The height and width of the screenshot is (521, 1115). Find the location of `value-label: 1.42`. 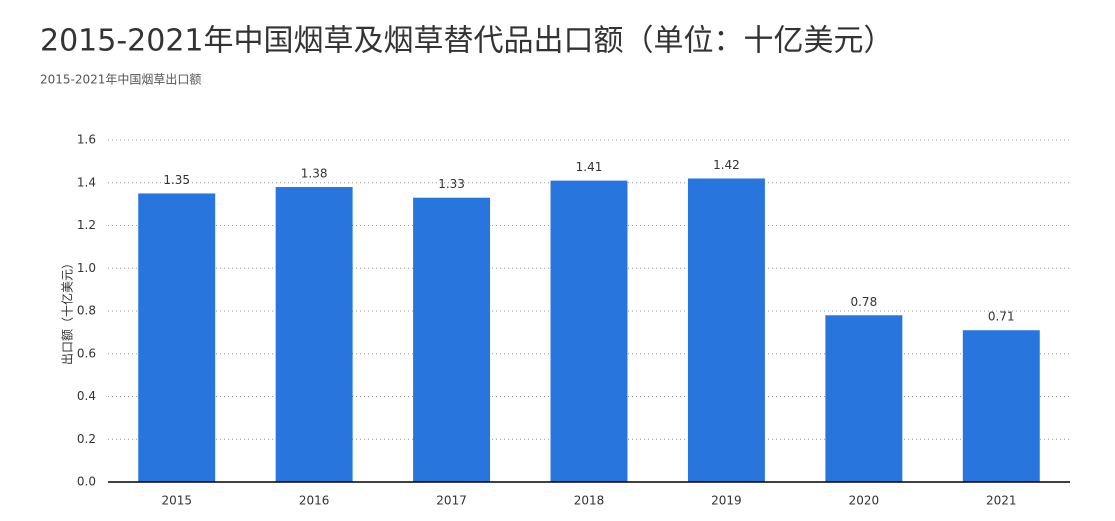

value-label: 1.42 is located at coordinates (726, 165).